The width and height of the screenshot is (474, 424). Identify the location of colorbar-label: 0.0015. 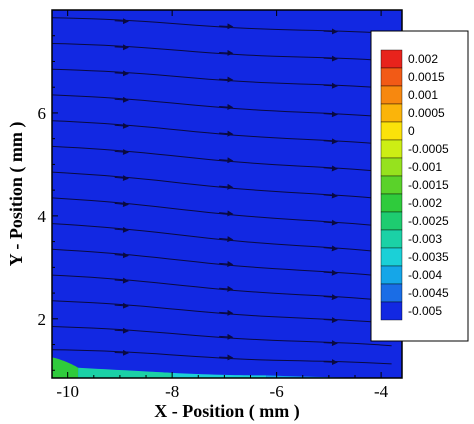
(426, 77).